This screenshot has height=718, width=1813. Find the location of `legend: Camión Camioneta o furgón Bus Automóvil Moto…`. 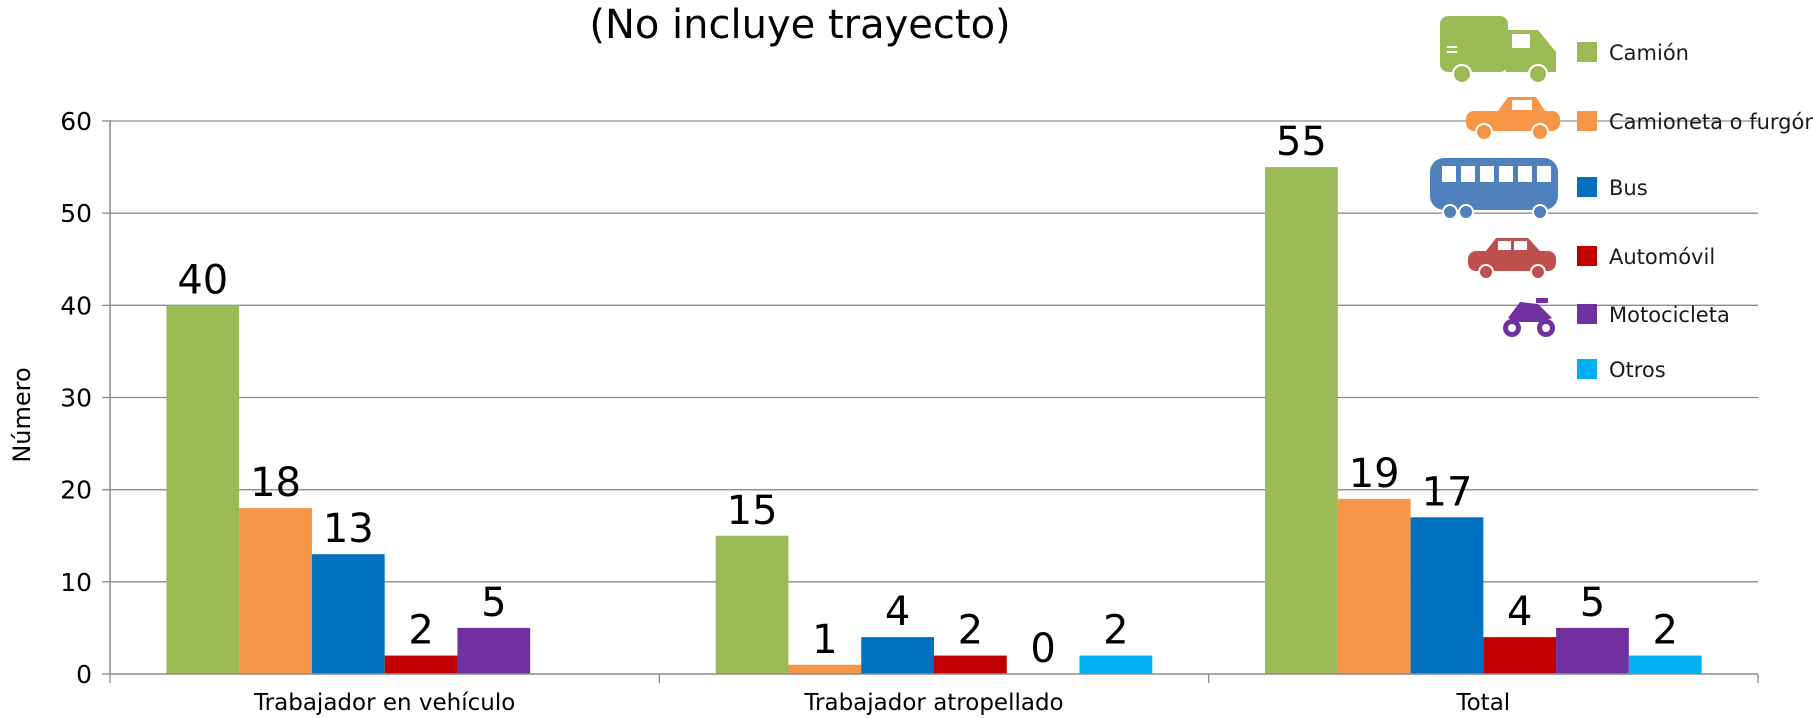

legend: Camión Camioneta o furgón Bus Automóvil Moto… is located at coordinates (1621, 199).